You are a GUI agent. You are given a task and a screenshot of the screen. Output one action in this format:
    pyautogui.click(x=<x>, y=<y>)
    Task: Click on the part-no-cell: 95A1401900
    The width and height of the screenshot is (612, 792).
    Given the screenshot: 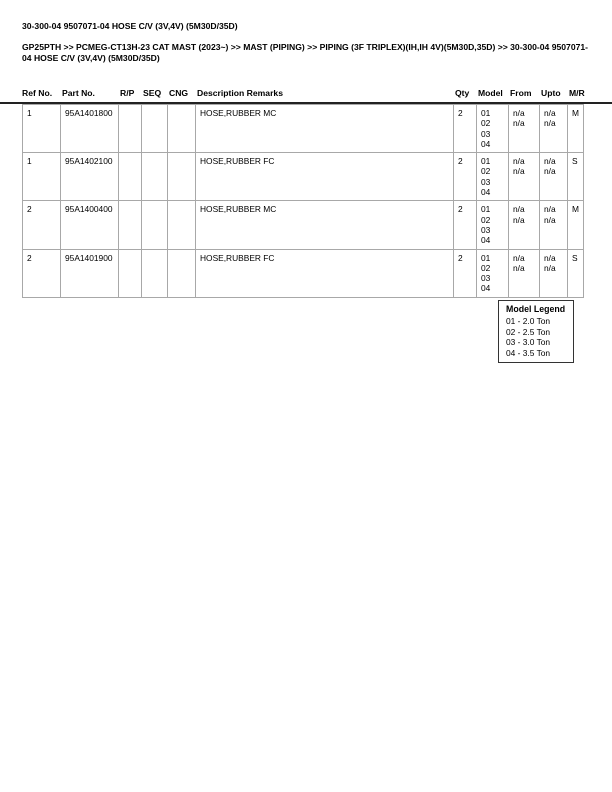 What is the action you would take?
    pyautogui.click(x=89, y=273)
    